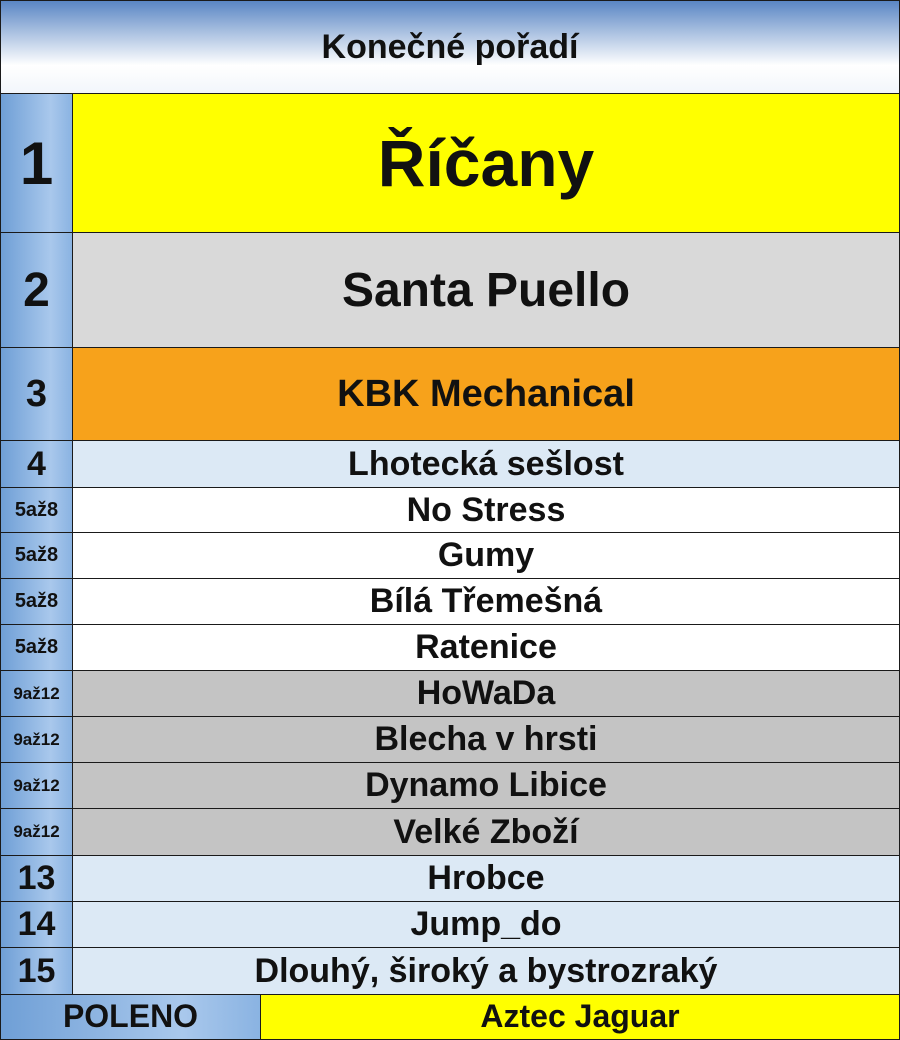 The width and height of the screenshot is (900, 1040). Describe the element at coordinates (36, 464) in the screenshot. I see `rank-cell: 4` at that location.